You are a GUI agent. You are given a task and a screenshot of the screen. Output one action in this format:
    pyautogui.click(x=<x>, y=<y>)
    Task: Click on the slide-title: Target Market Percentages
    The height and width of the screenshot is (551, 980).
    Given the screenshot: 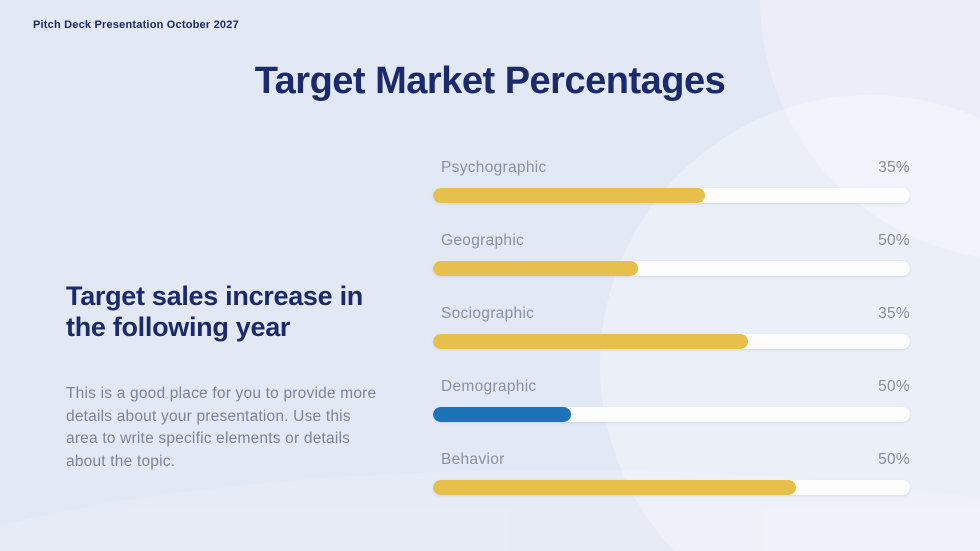 What is the action you would take?
    pyautogui.click(x=490, y=81)
    